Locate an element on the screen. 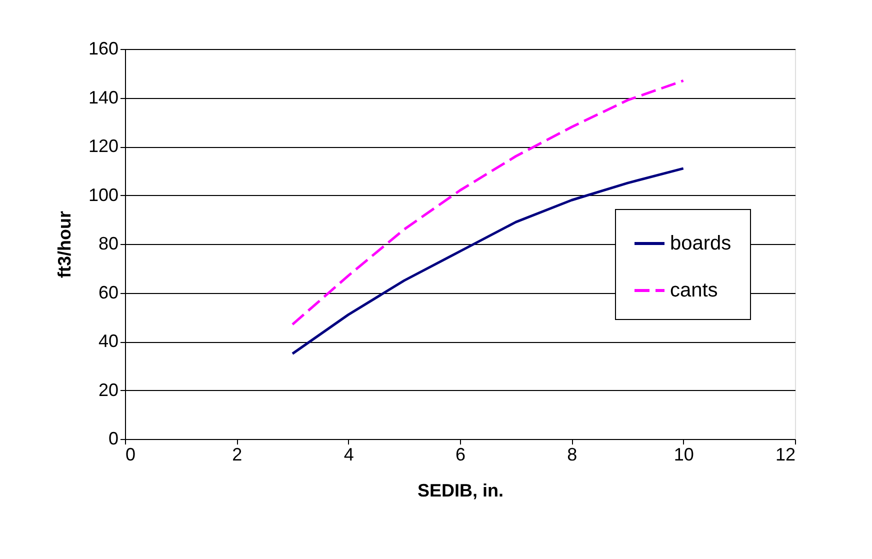  x-tick-label: 12 is located at coordinates (785, 454).